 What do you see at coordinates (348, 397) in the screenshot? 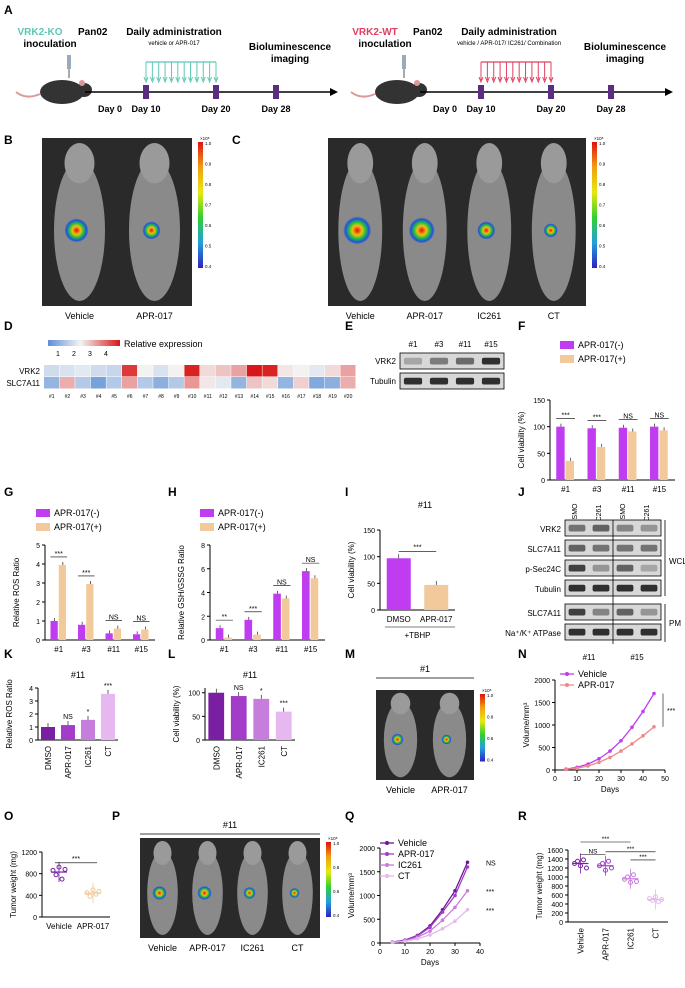
I see `heatmap-col-label: #20` at bounding box center [348, 397].